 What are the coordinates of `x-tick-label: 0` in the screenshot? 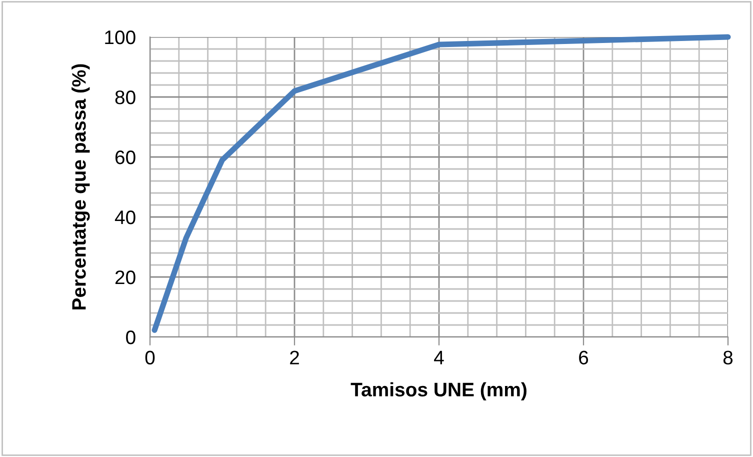 It's located at (150, 357).